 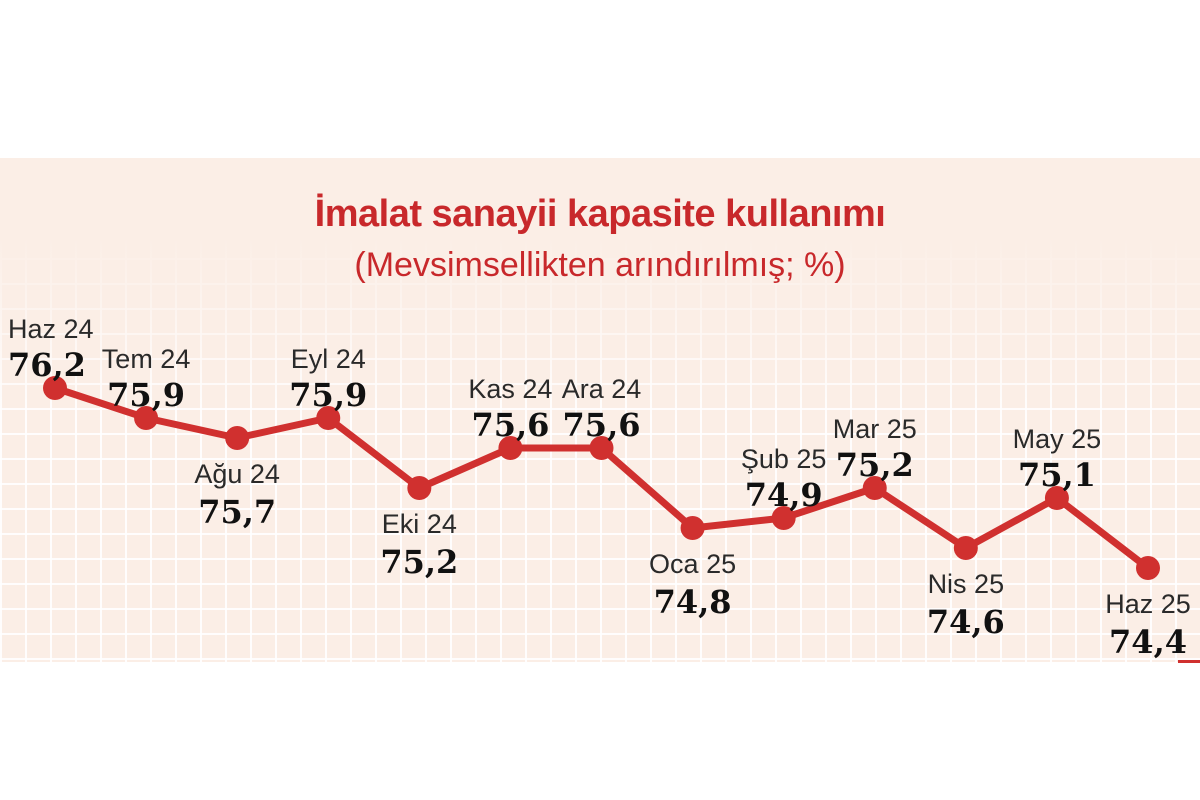 I want to click on x-tick-label: Ağu 24, so click(x=237, y=474).